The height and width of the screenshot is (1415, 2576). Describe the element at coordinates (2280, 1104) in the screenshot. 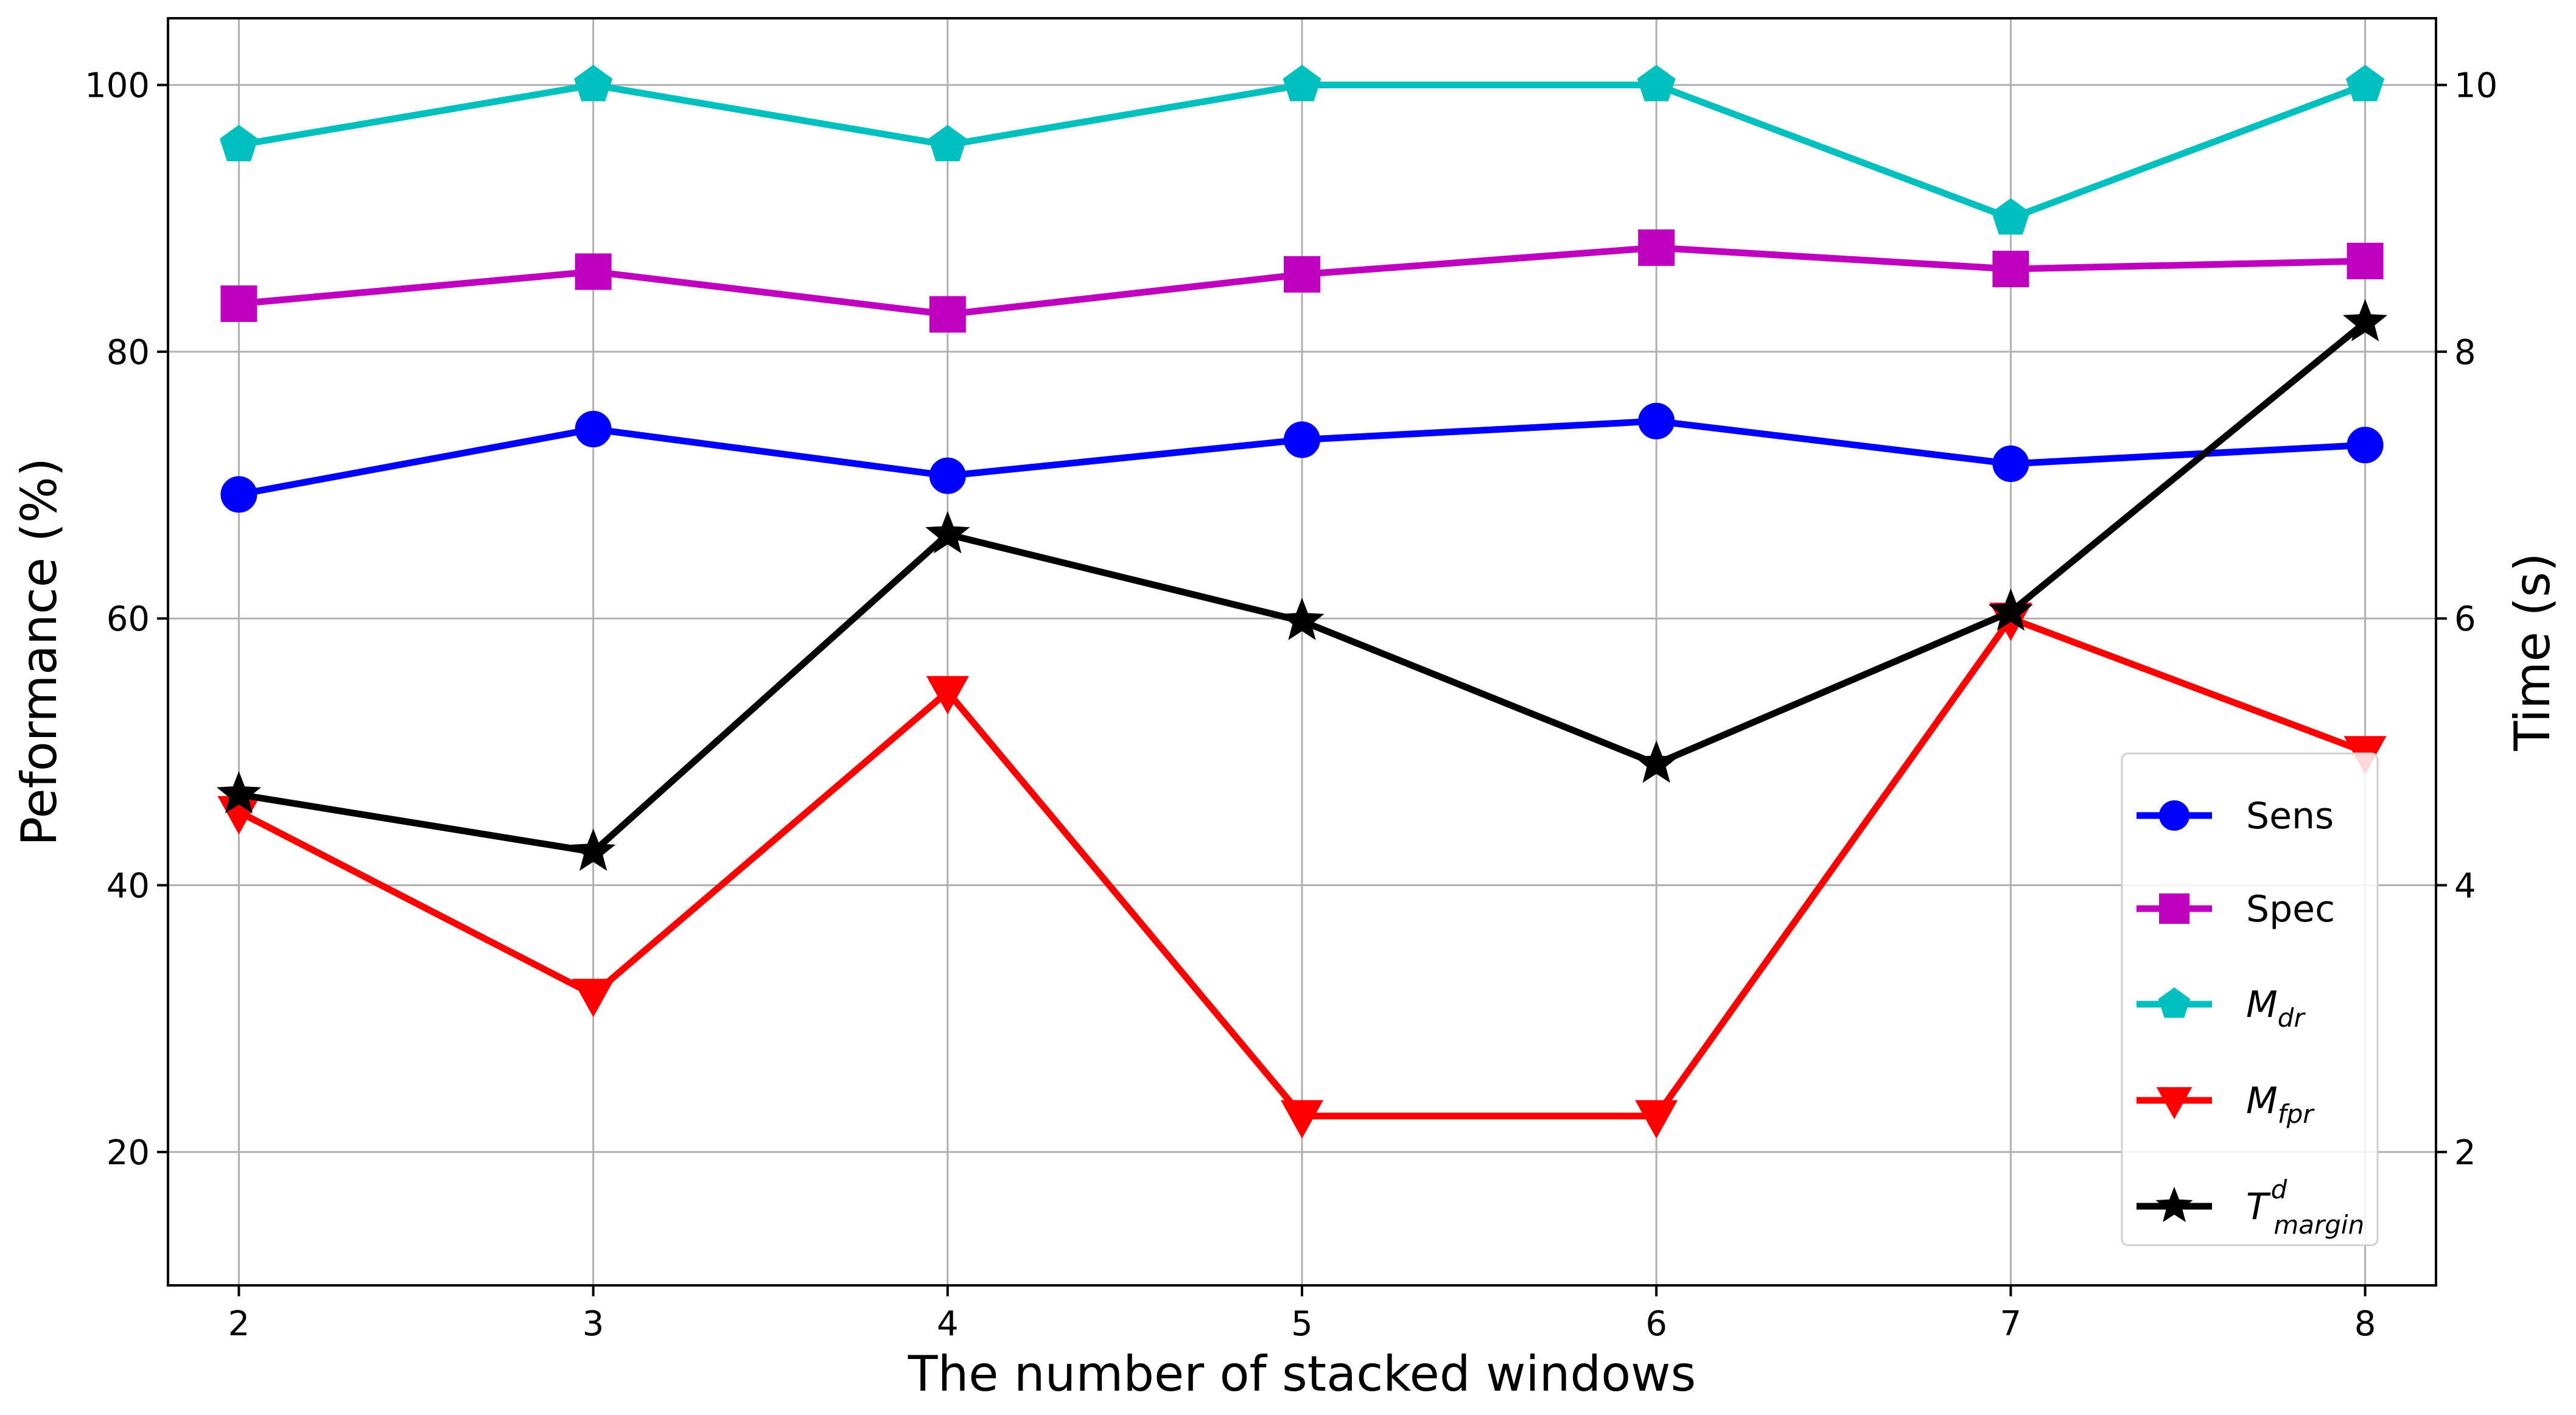

I see `legend-label: Mfpr` at that location.